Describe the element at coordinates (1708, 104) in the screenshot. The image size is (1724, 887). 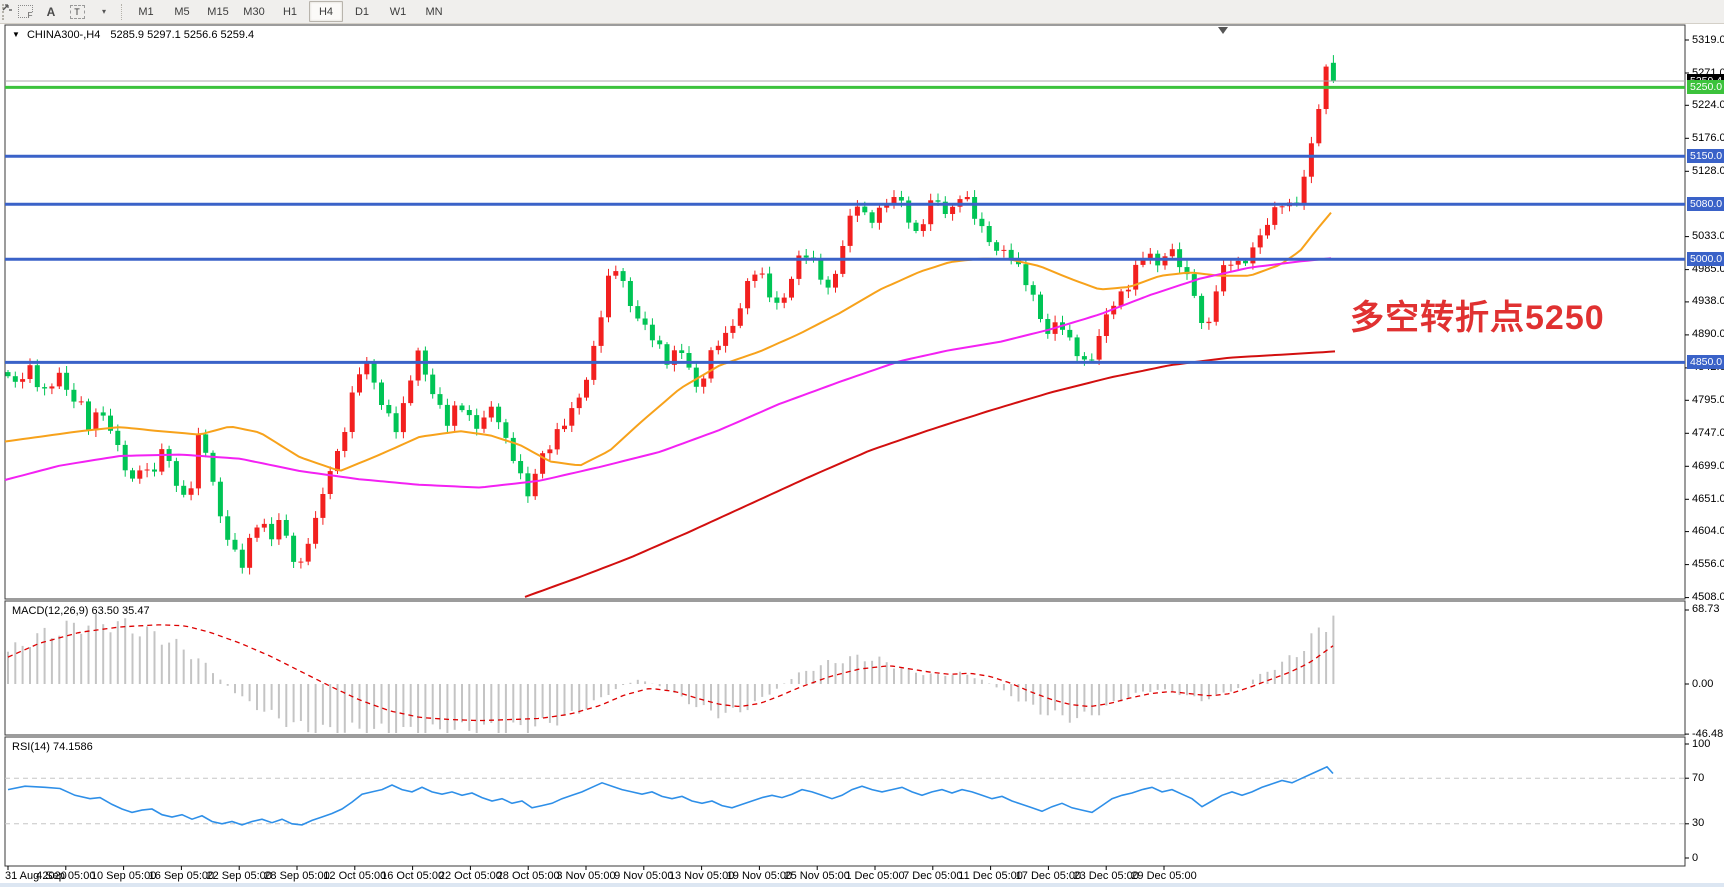
I see `price-tick-label: 5224.0` at that location.